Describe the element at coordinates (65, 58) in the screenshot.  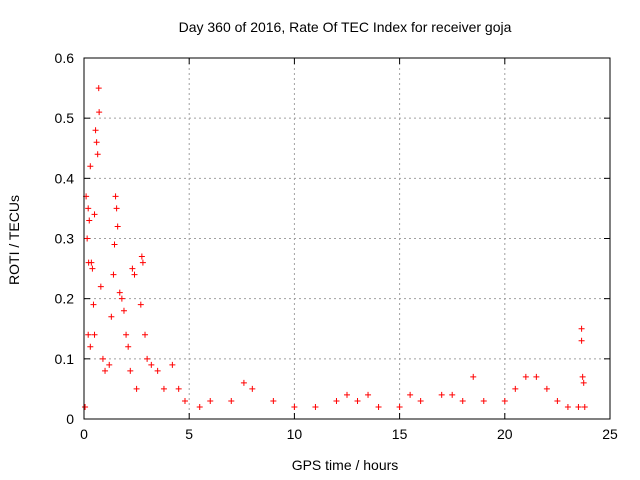
I see `y-tick-label: 0.6` at that location.